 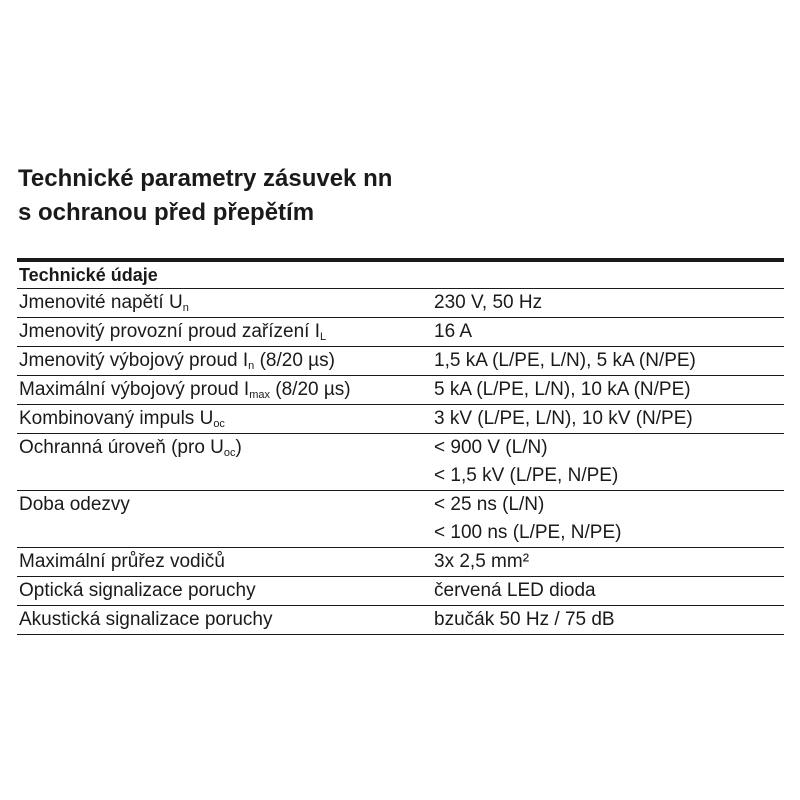 What do you see at coordinates (488, 302) in the screenshot?
I see `value-cell: 230 V, 50 Hz` at bounding box center [488, 302].